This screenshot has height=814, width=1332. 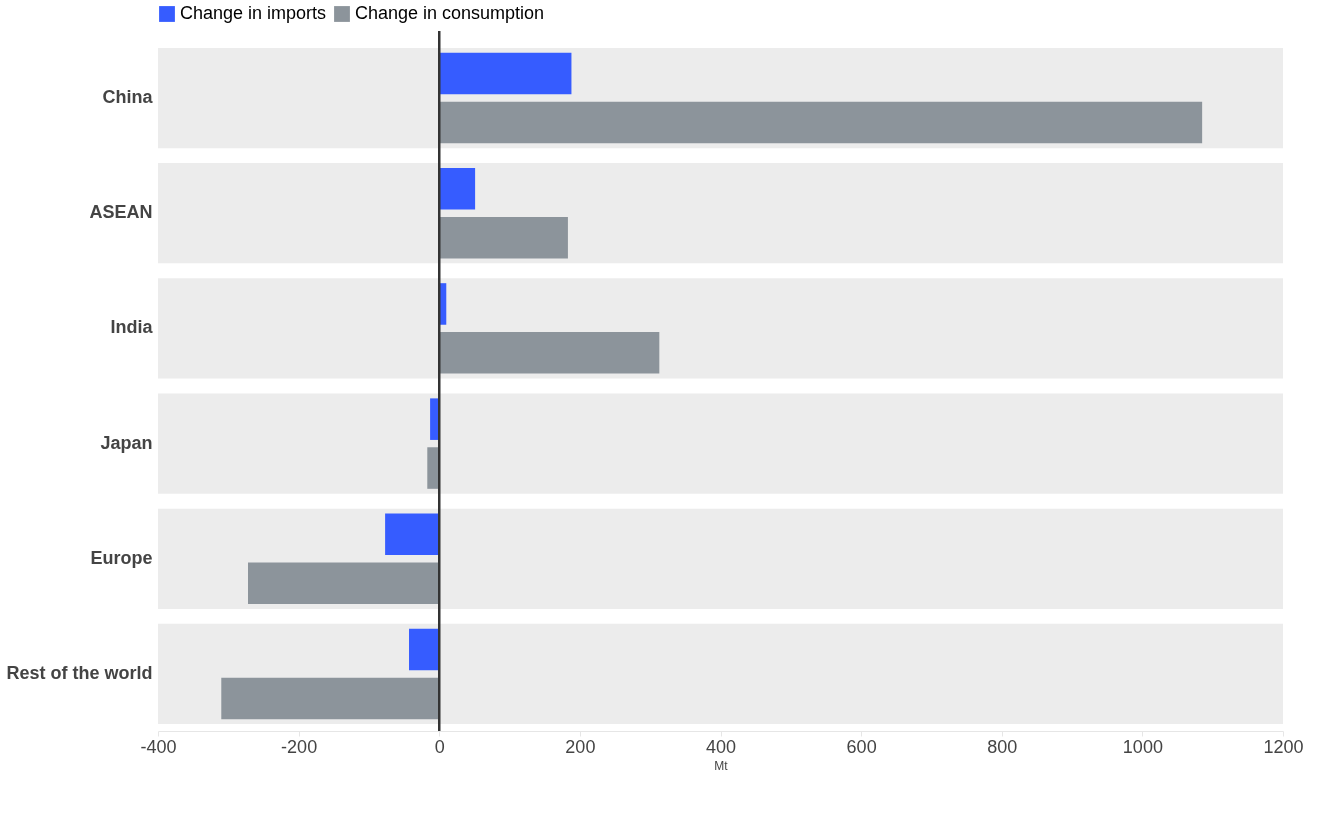 I want to click on x-tick-label: 1000, so click(x=1142, y=746).